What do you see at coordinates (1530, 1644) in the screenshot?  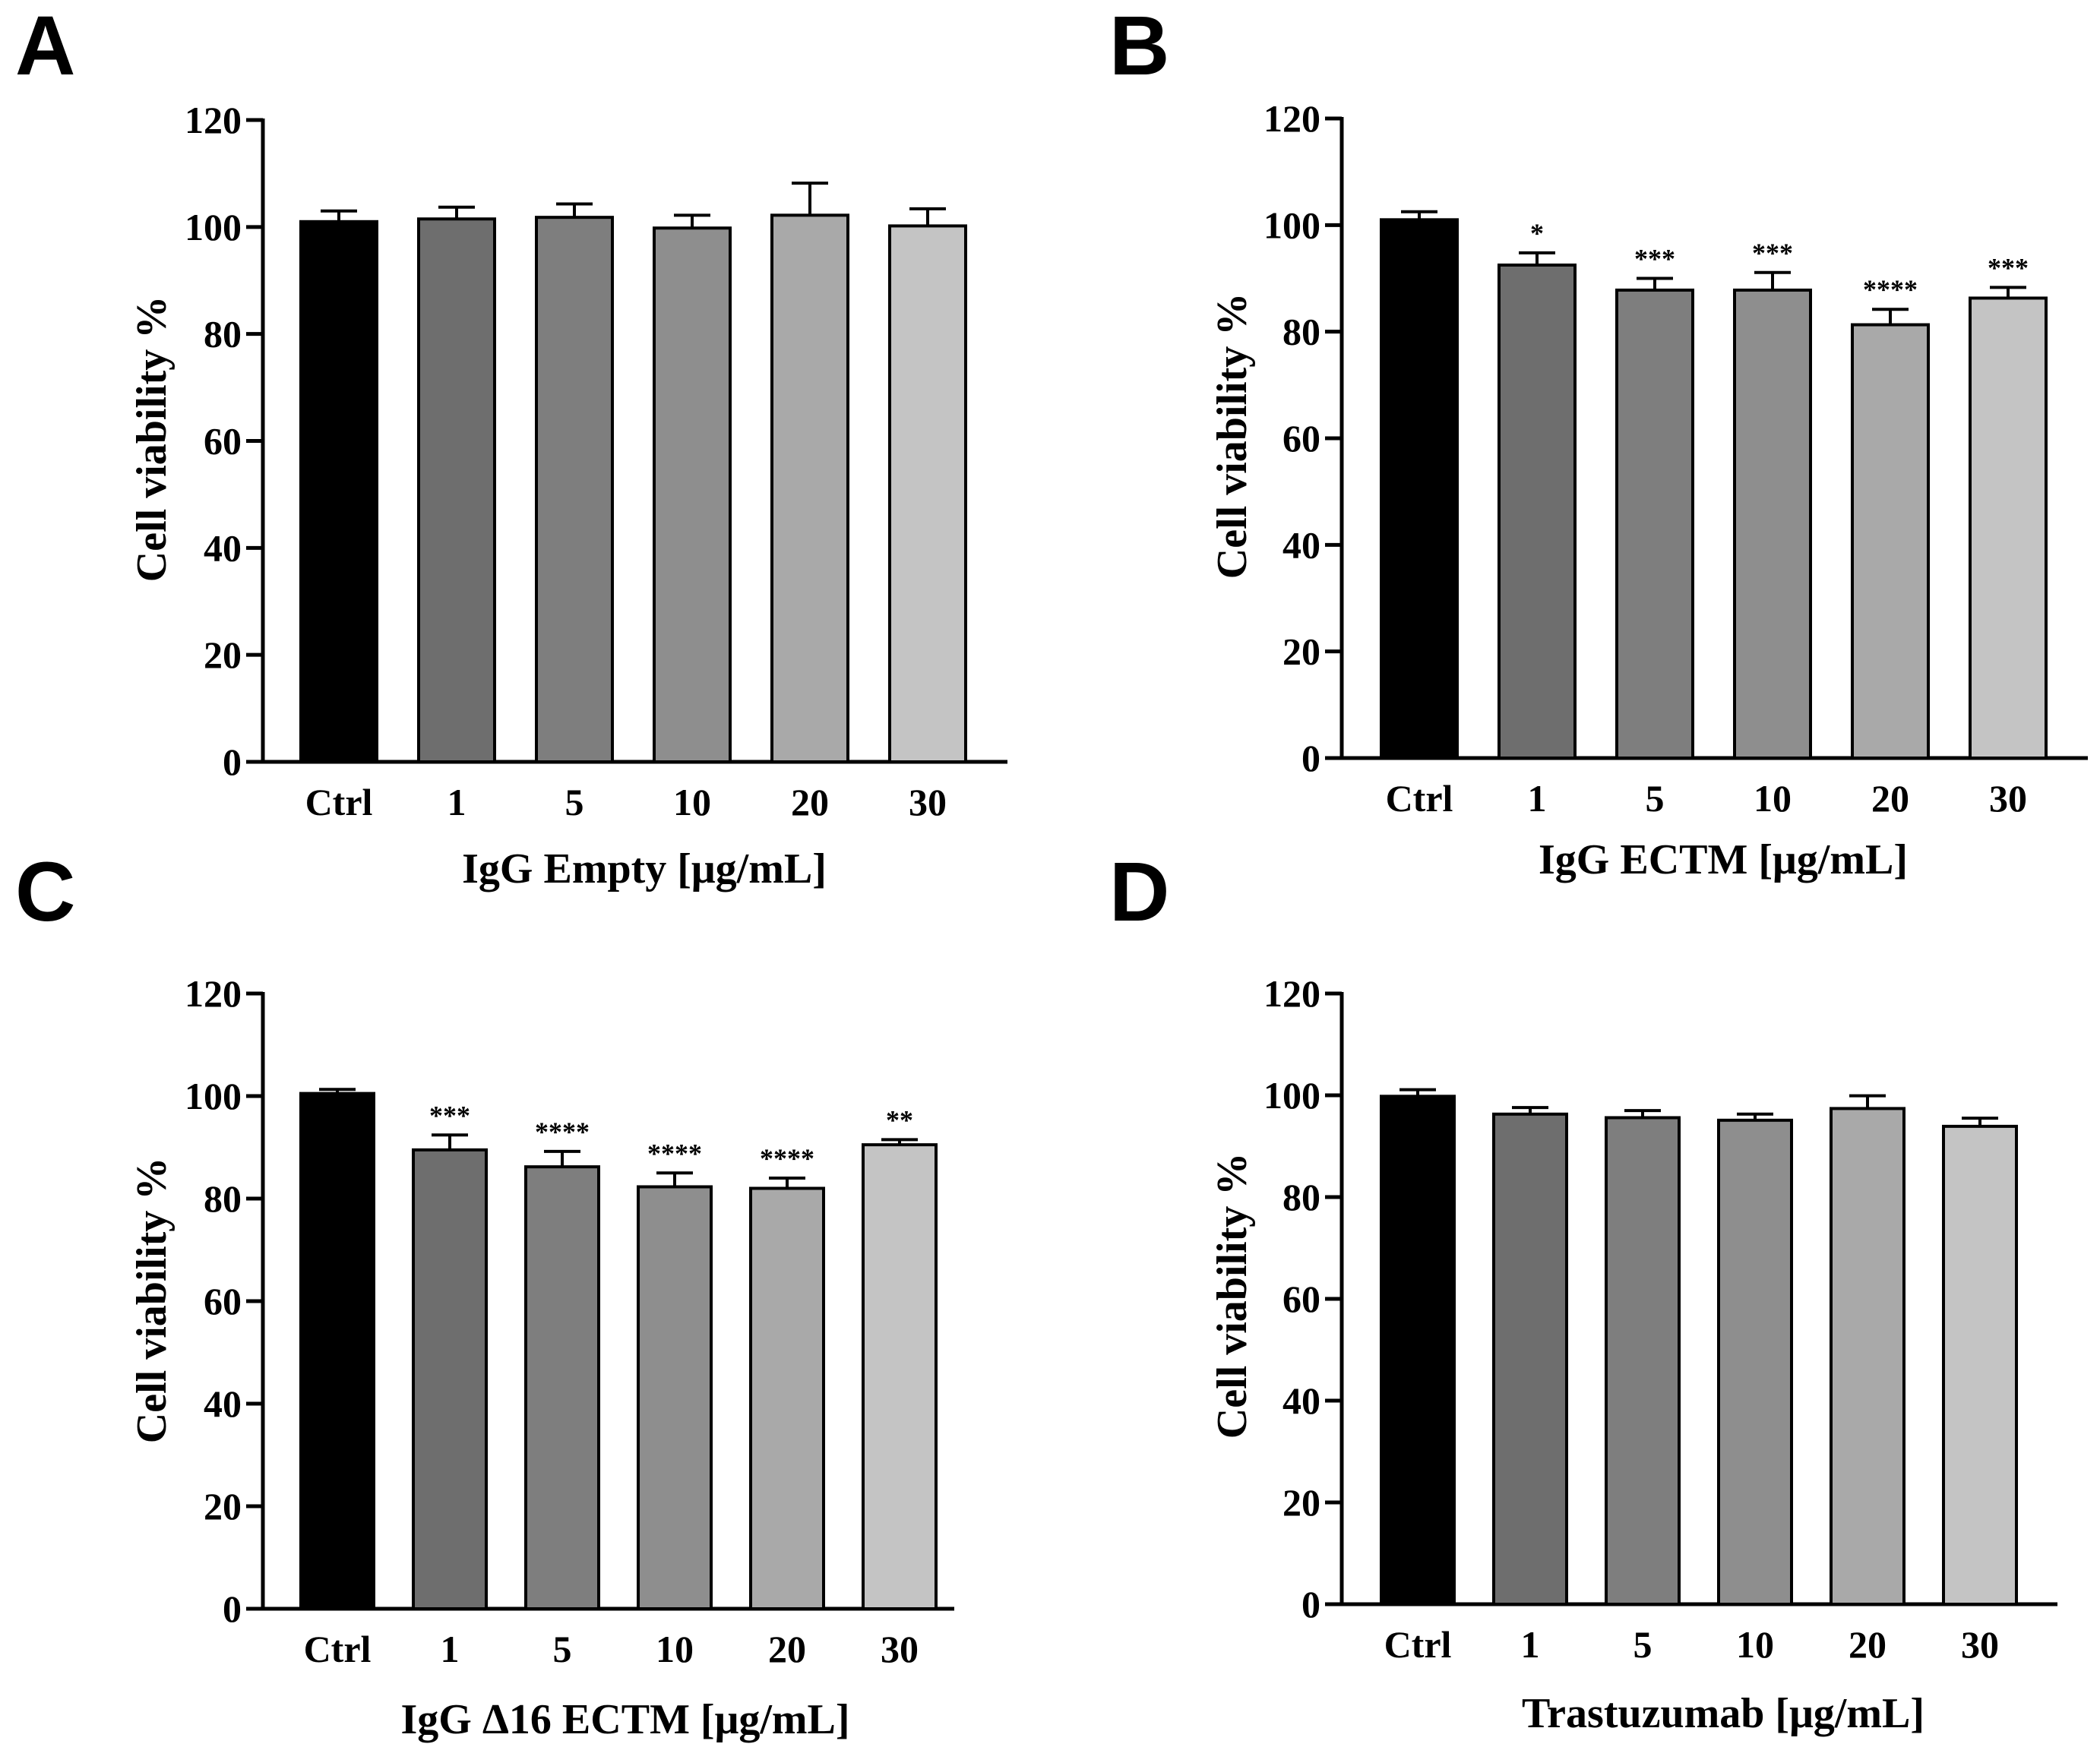 I see `panel-d-x-tick-label: 1` at bounding box center [1530, 1644].